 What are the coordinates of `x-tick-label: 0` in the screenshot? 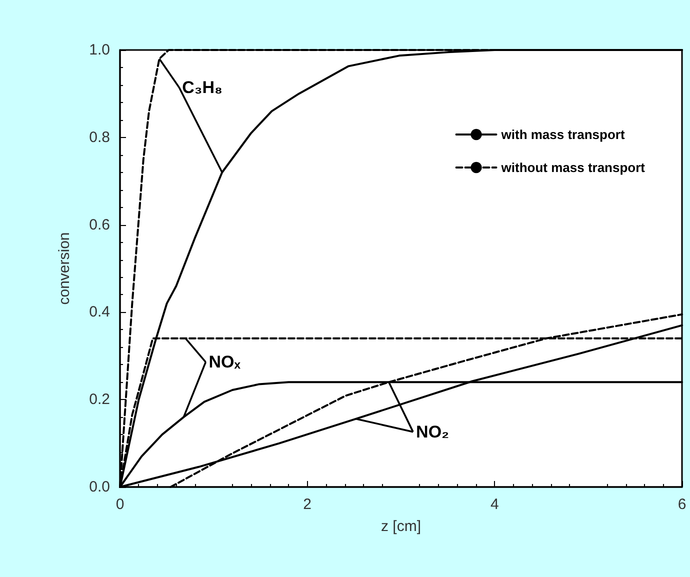 It's located at (120, 504).